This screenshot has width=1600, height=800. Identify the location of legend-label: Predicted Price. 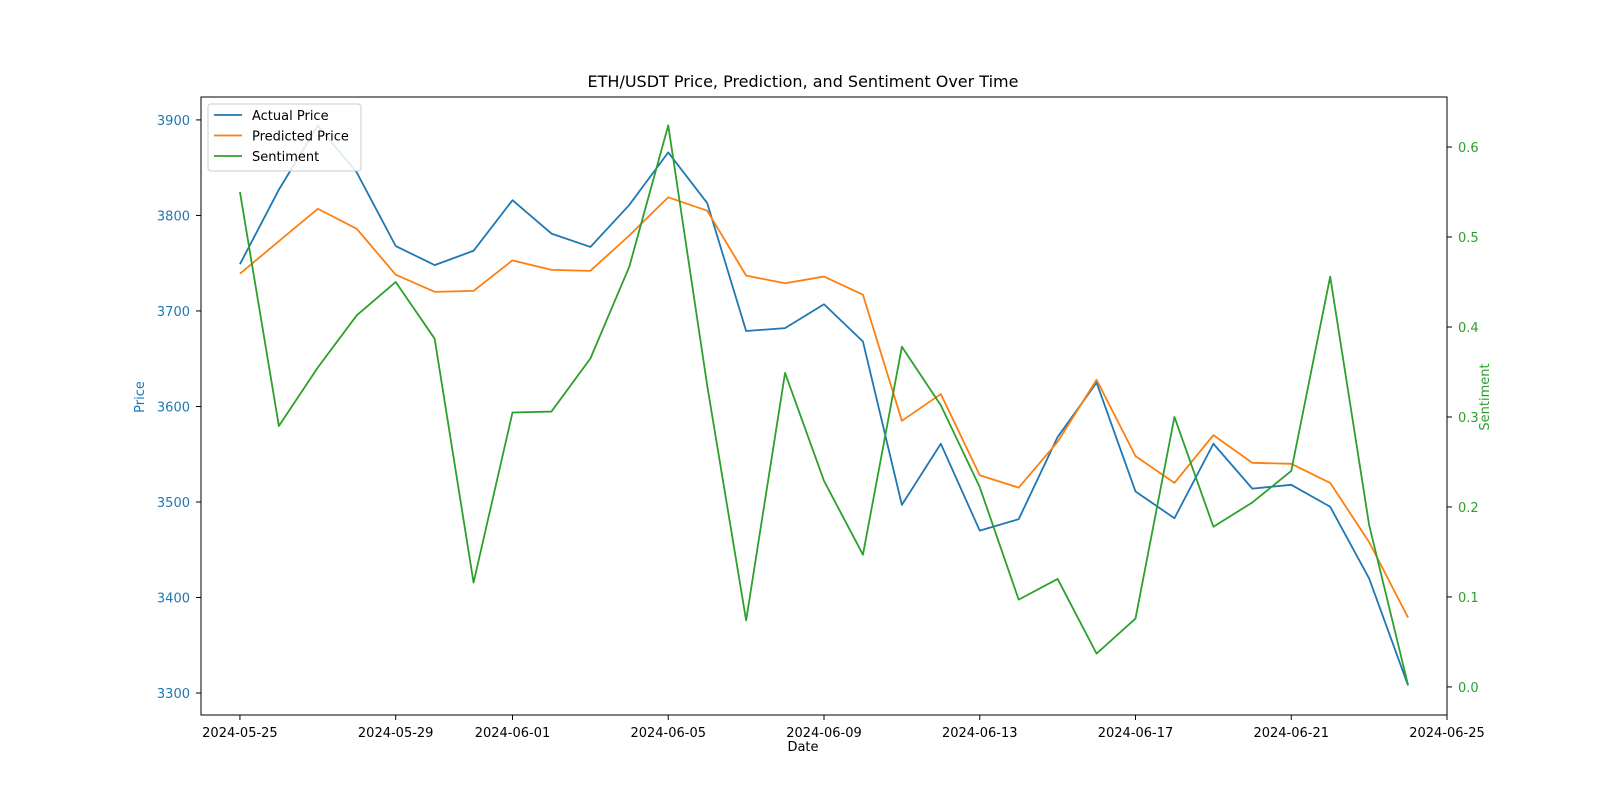
(300, 137).